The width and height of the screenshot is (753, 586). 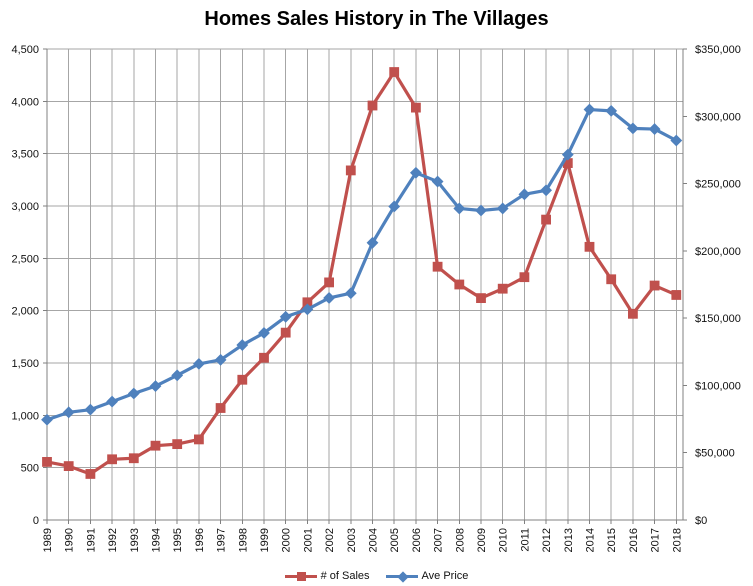 I want to click on svg-text: 1996, so click(x=200, y=540).